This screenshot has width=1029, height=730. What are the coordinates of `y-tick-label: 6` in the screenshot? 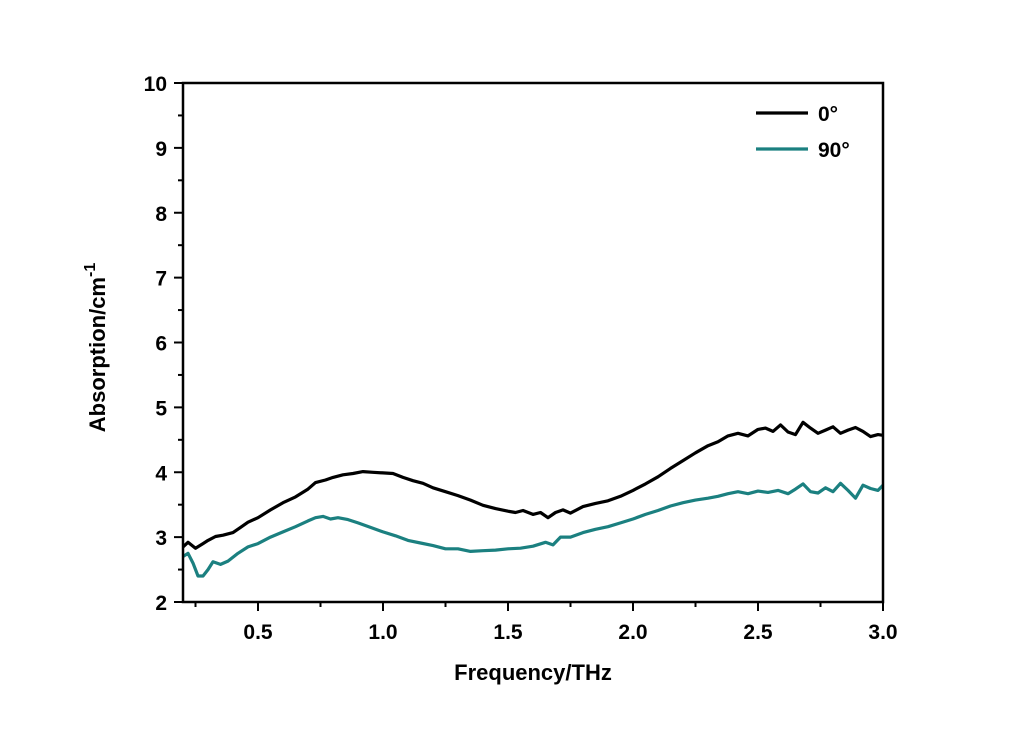 It's located at (161, 344).